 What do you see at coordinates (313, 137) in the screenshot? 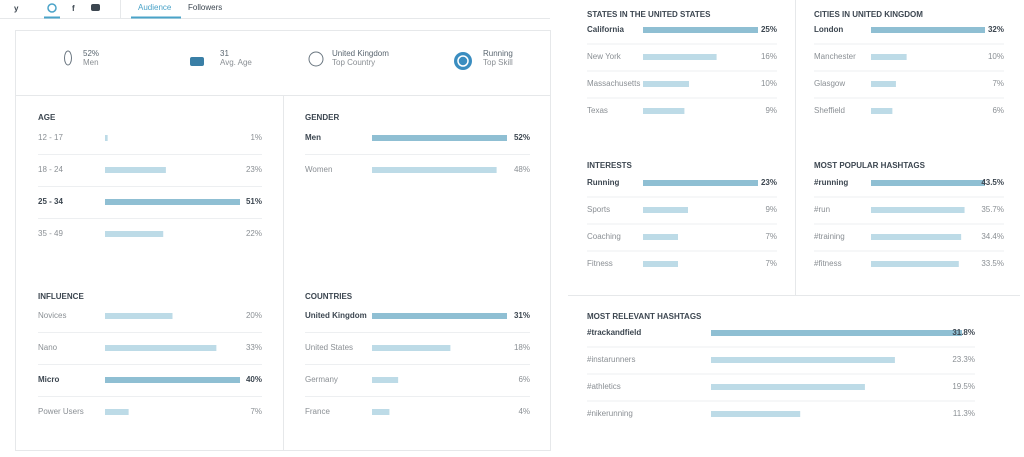
I see `row-label: Men` at bounding box center [313, 137].